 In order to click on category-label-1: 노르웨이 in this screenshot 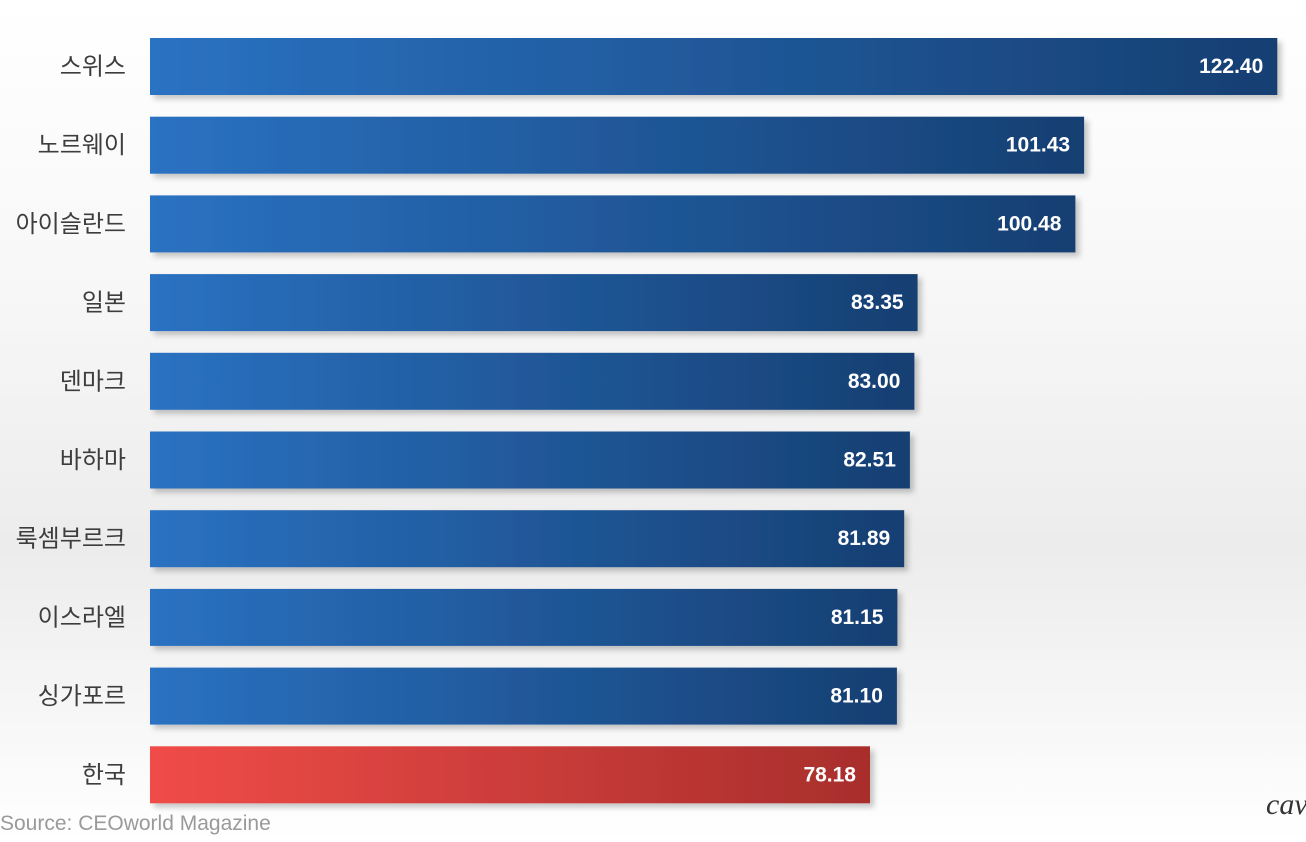, I will do `click(82, 145)`.